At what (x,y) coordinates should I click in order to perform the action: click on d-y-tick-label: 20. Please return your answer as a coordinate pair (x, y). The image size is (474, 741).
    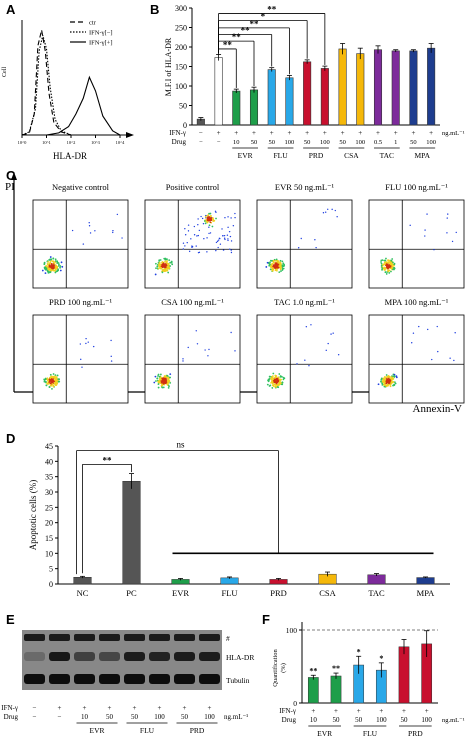
    Looking at the image, I should click on (49, 523).